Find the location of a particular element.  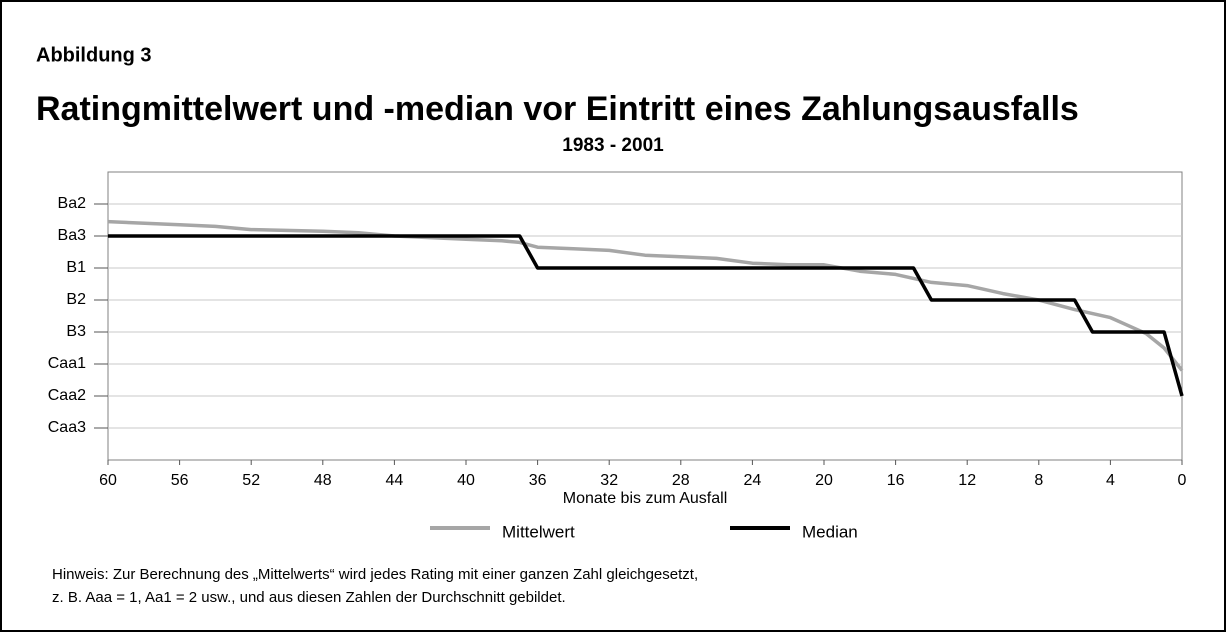

figure-label: Abbildung 3 is located at coordinates (94, 55).